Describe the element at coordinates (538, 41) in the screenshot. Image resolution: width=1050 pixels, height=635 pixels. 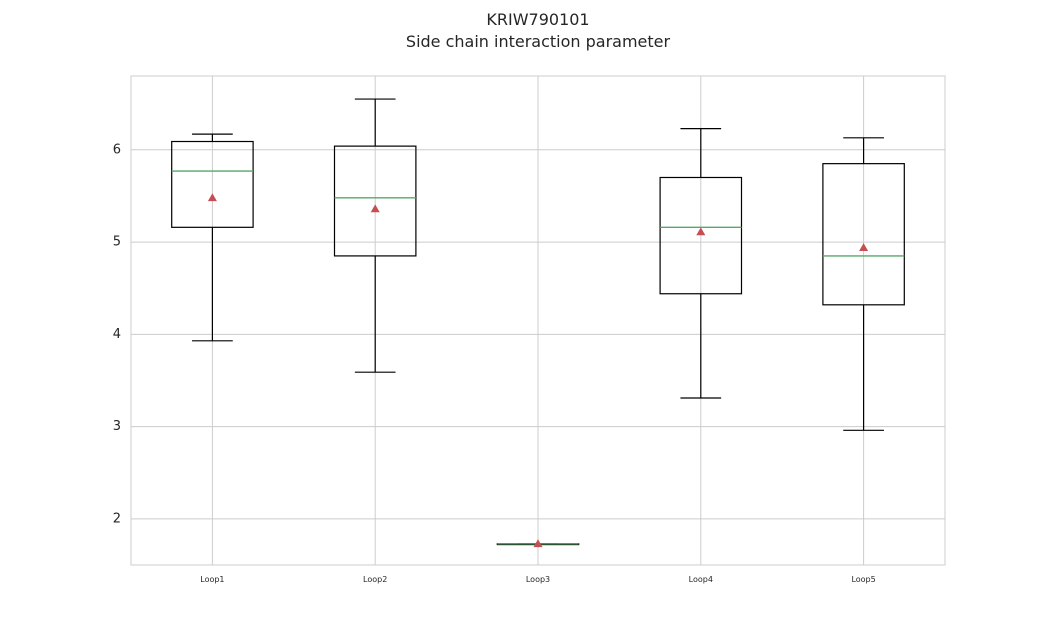
I see `chart-subtitle: Side chain interaction parameter` at that location.